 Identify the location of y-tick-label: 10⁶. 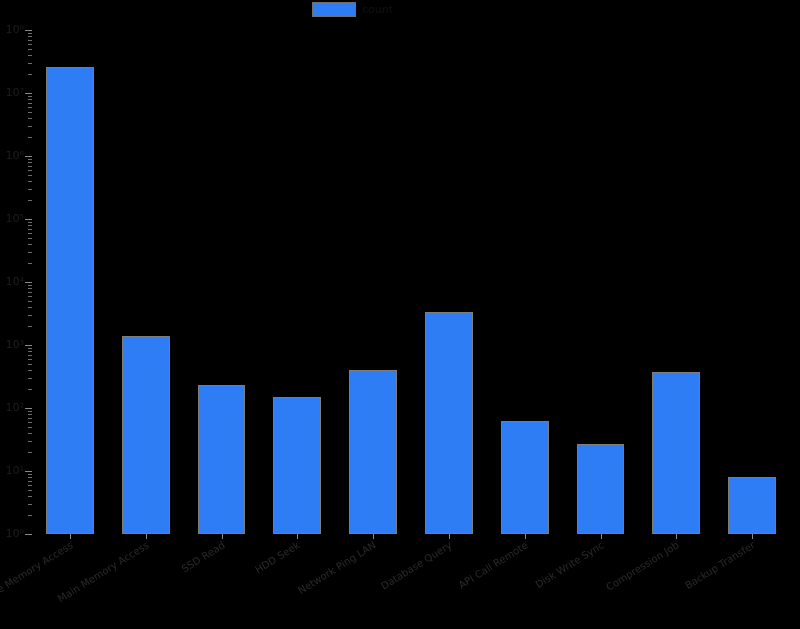
(14, 155).